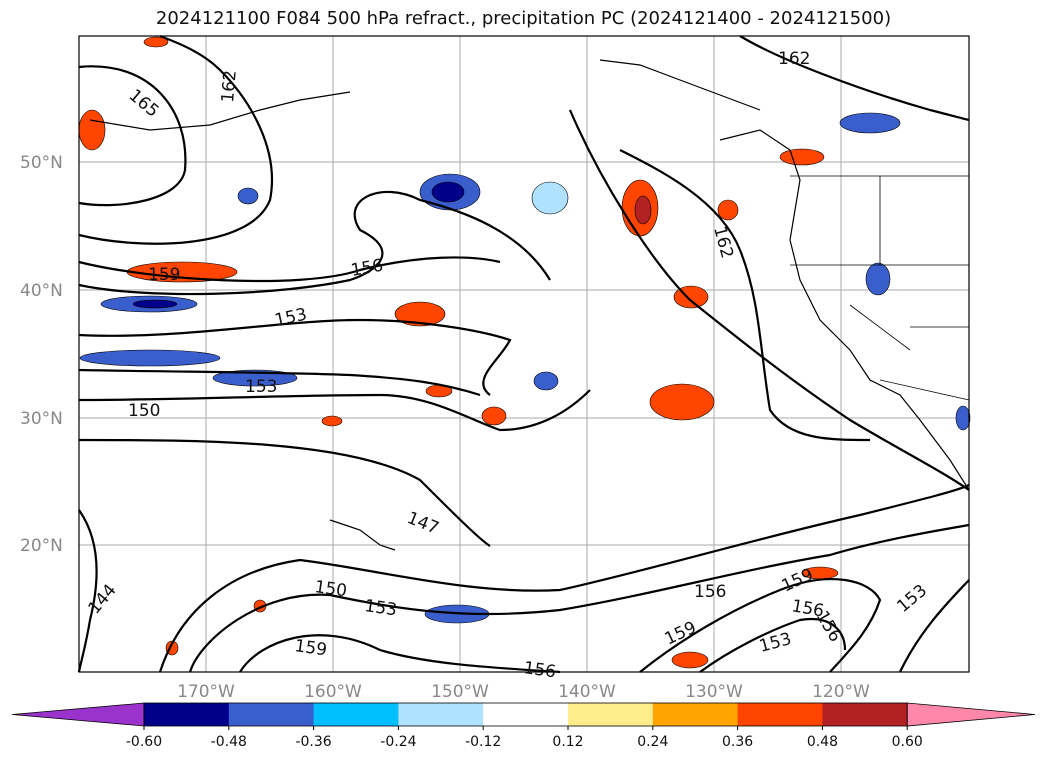  Describe the element at coordinates (229, 742) in the screenshot. I see `colorbar-tick-label: -0.48` at that location.